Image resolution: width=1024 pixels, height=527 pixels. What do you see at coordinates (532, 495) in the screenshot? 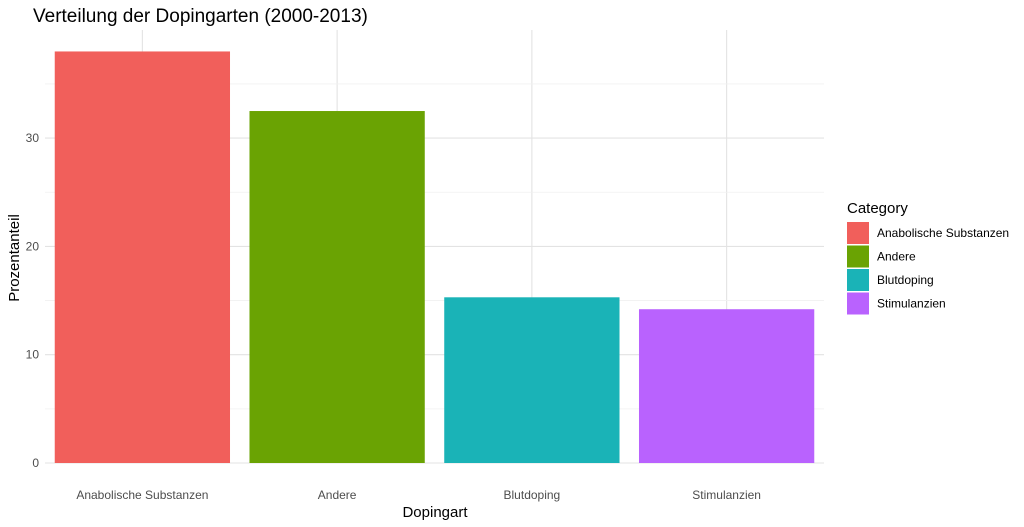
I see `x-tick-label: Blutdoping` at bounding box center [532, 495].